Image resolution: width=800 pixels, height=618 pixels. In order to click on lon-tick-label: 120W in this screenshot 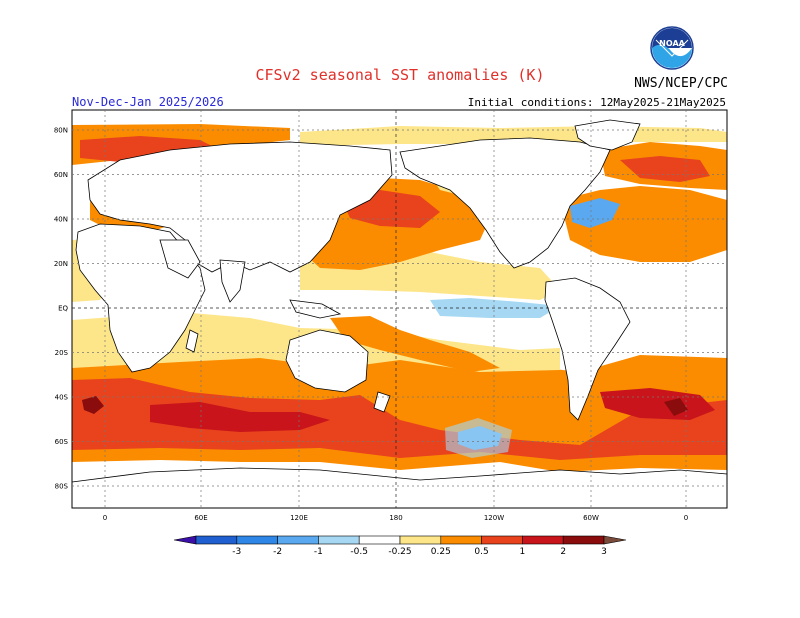, I will do `click(494, 518)`.